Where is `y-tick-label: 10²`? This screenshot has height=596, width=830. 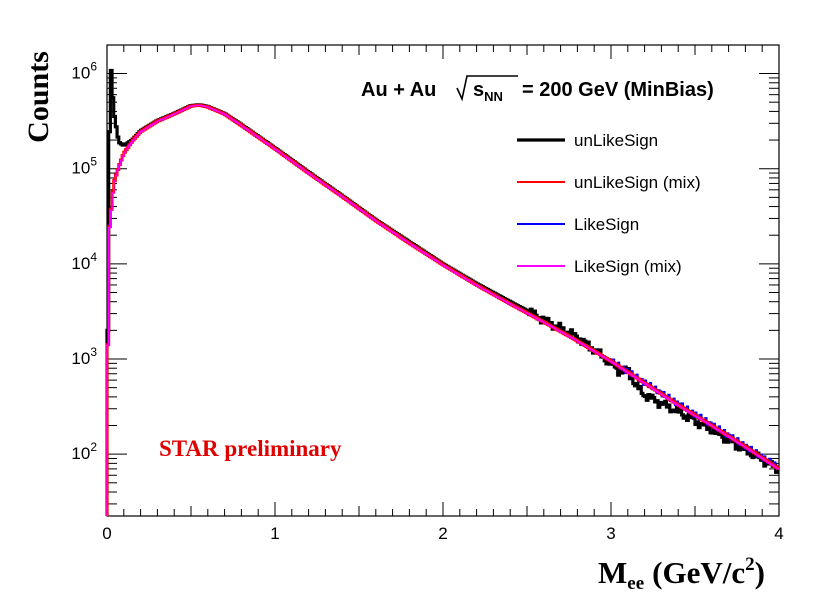 y-tick-label: 10² is located at coordinates (84, 451).